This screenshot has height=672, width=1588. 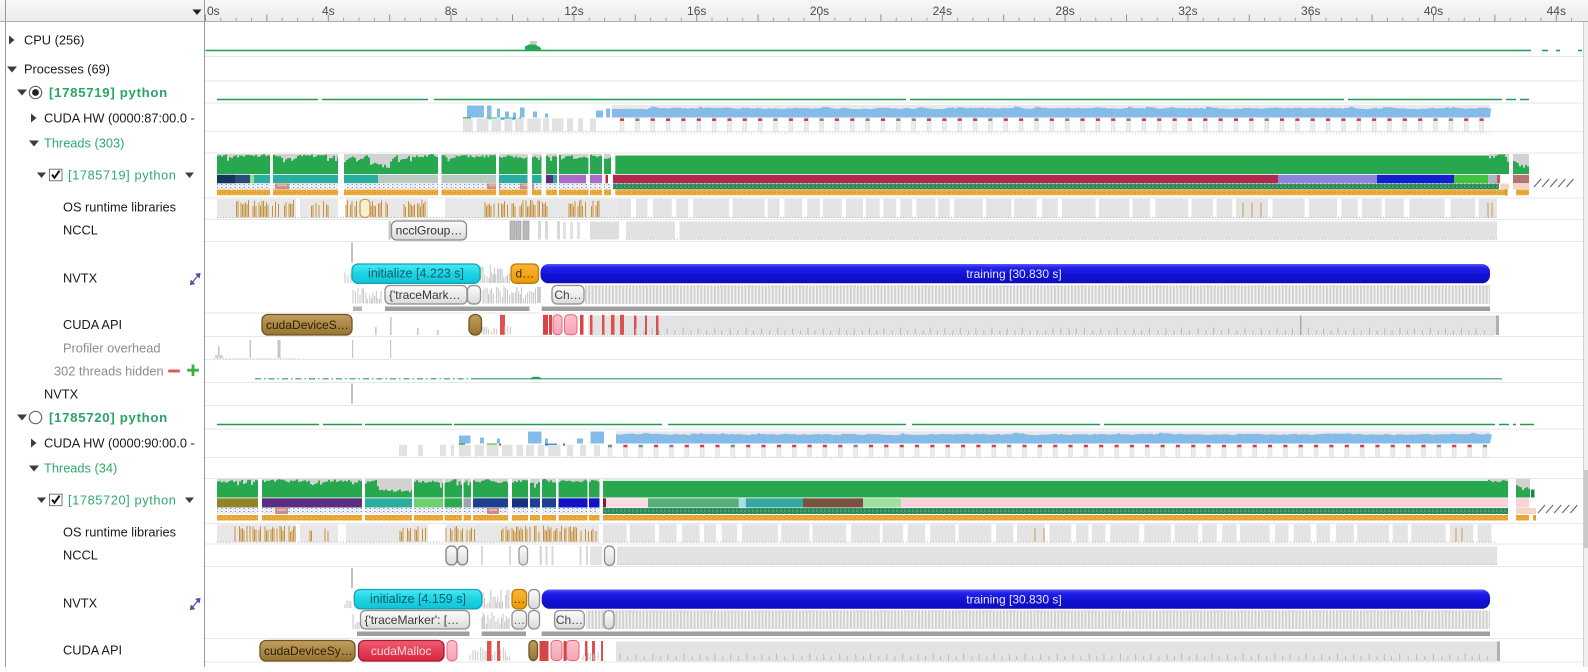 I want to click on svg-text: 40s, so click(x=1433, y=11).